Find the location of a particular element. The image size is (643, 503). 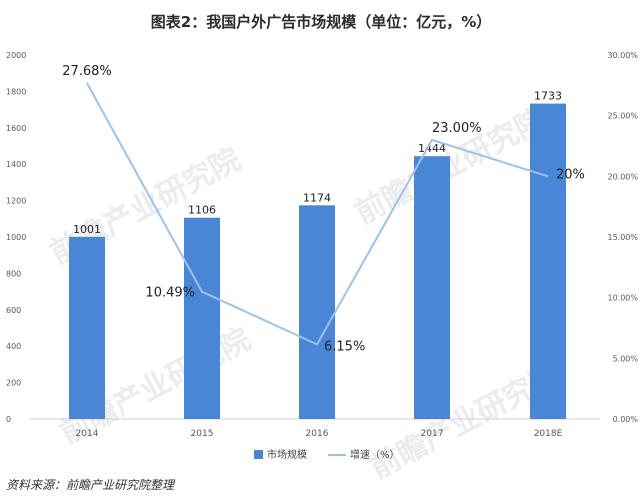

rate-value-label: 6.15% is located at coordinates (344, 346).